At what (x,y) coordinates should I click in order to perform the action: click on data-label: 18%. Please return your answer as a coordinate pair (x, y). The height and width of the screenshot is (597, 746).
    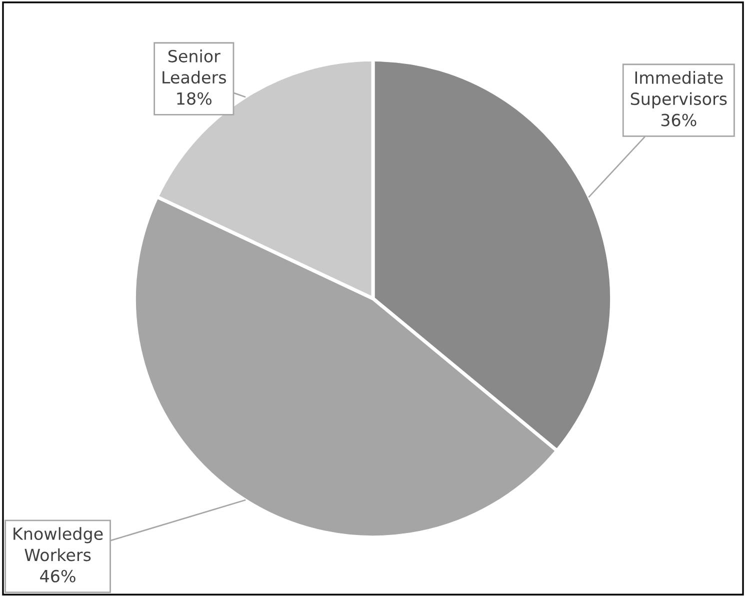
    Looking at the image, I should click on (194, 98).